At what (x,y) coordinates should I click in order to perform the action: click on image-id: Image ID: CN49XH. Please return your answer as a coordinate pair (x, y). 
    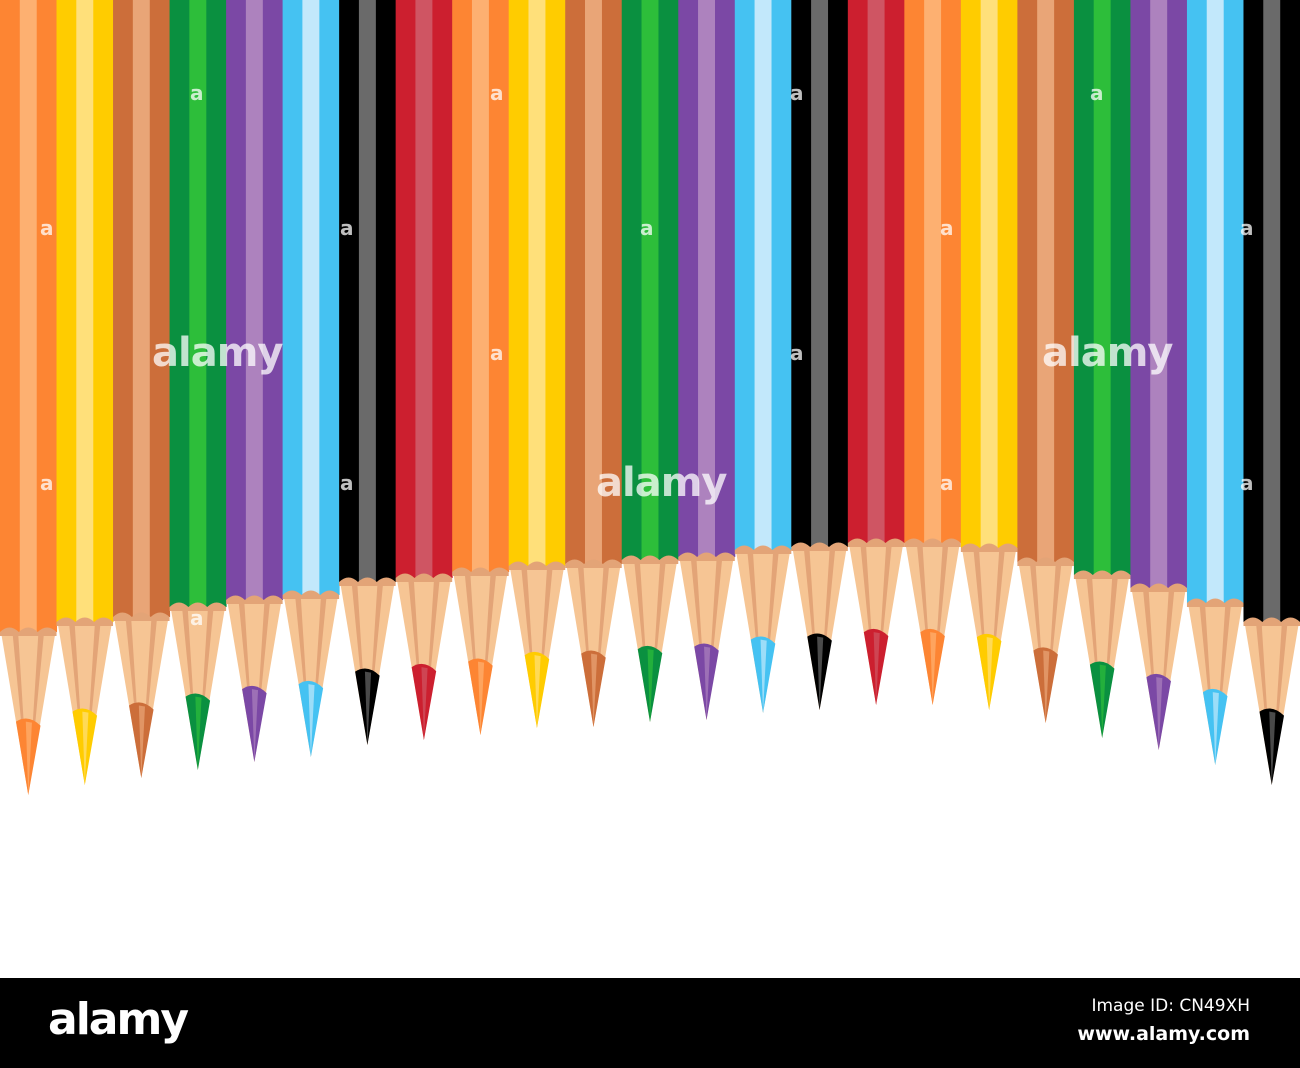
    Looking at the image, I should click on (1170, 1006).